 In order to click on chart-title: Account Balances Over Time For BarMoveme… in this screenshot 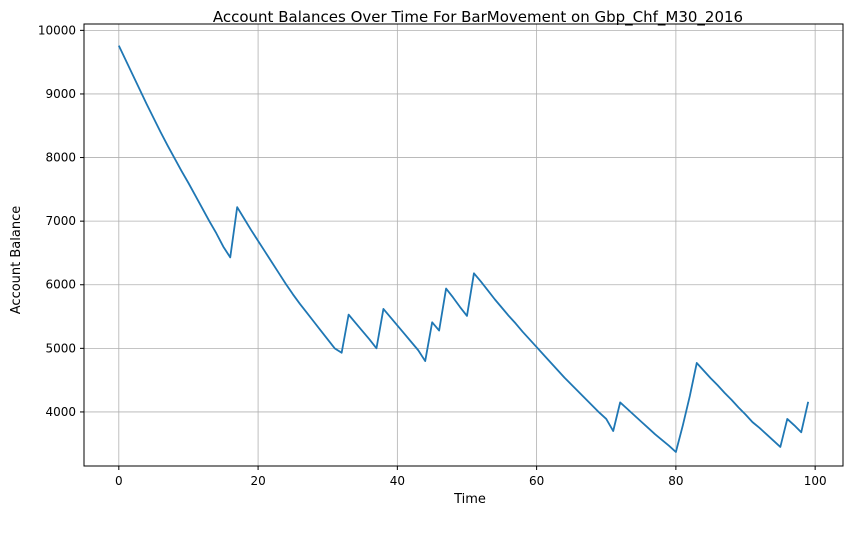, I will do `click(478, 17)`.